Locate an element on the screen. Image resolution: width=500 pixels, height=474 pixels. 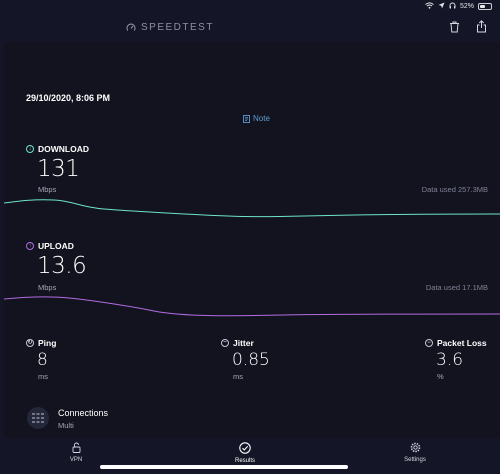
upload-speed-graph is located at coordinates (252, 306).